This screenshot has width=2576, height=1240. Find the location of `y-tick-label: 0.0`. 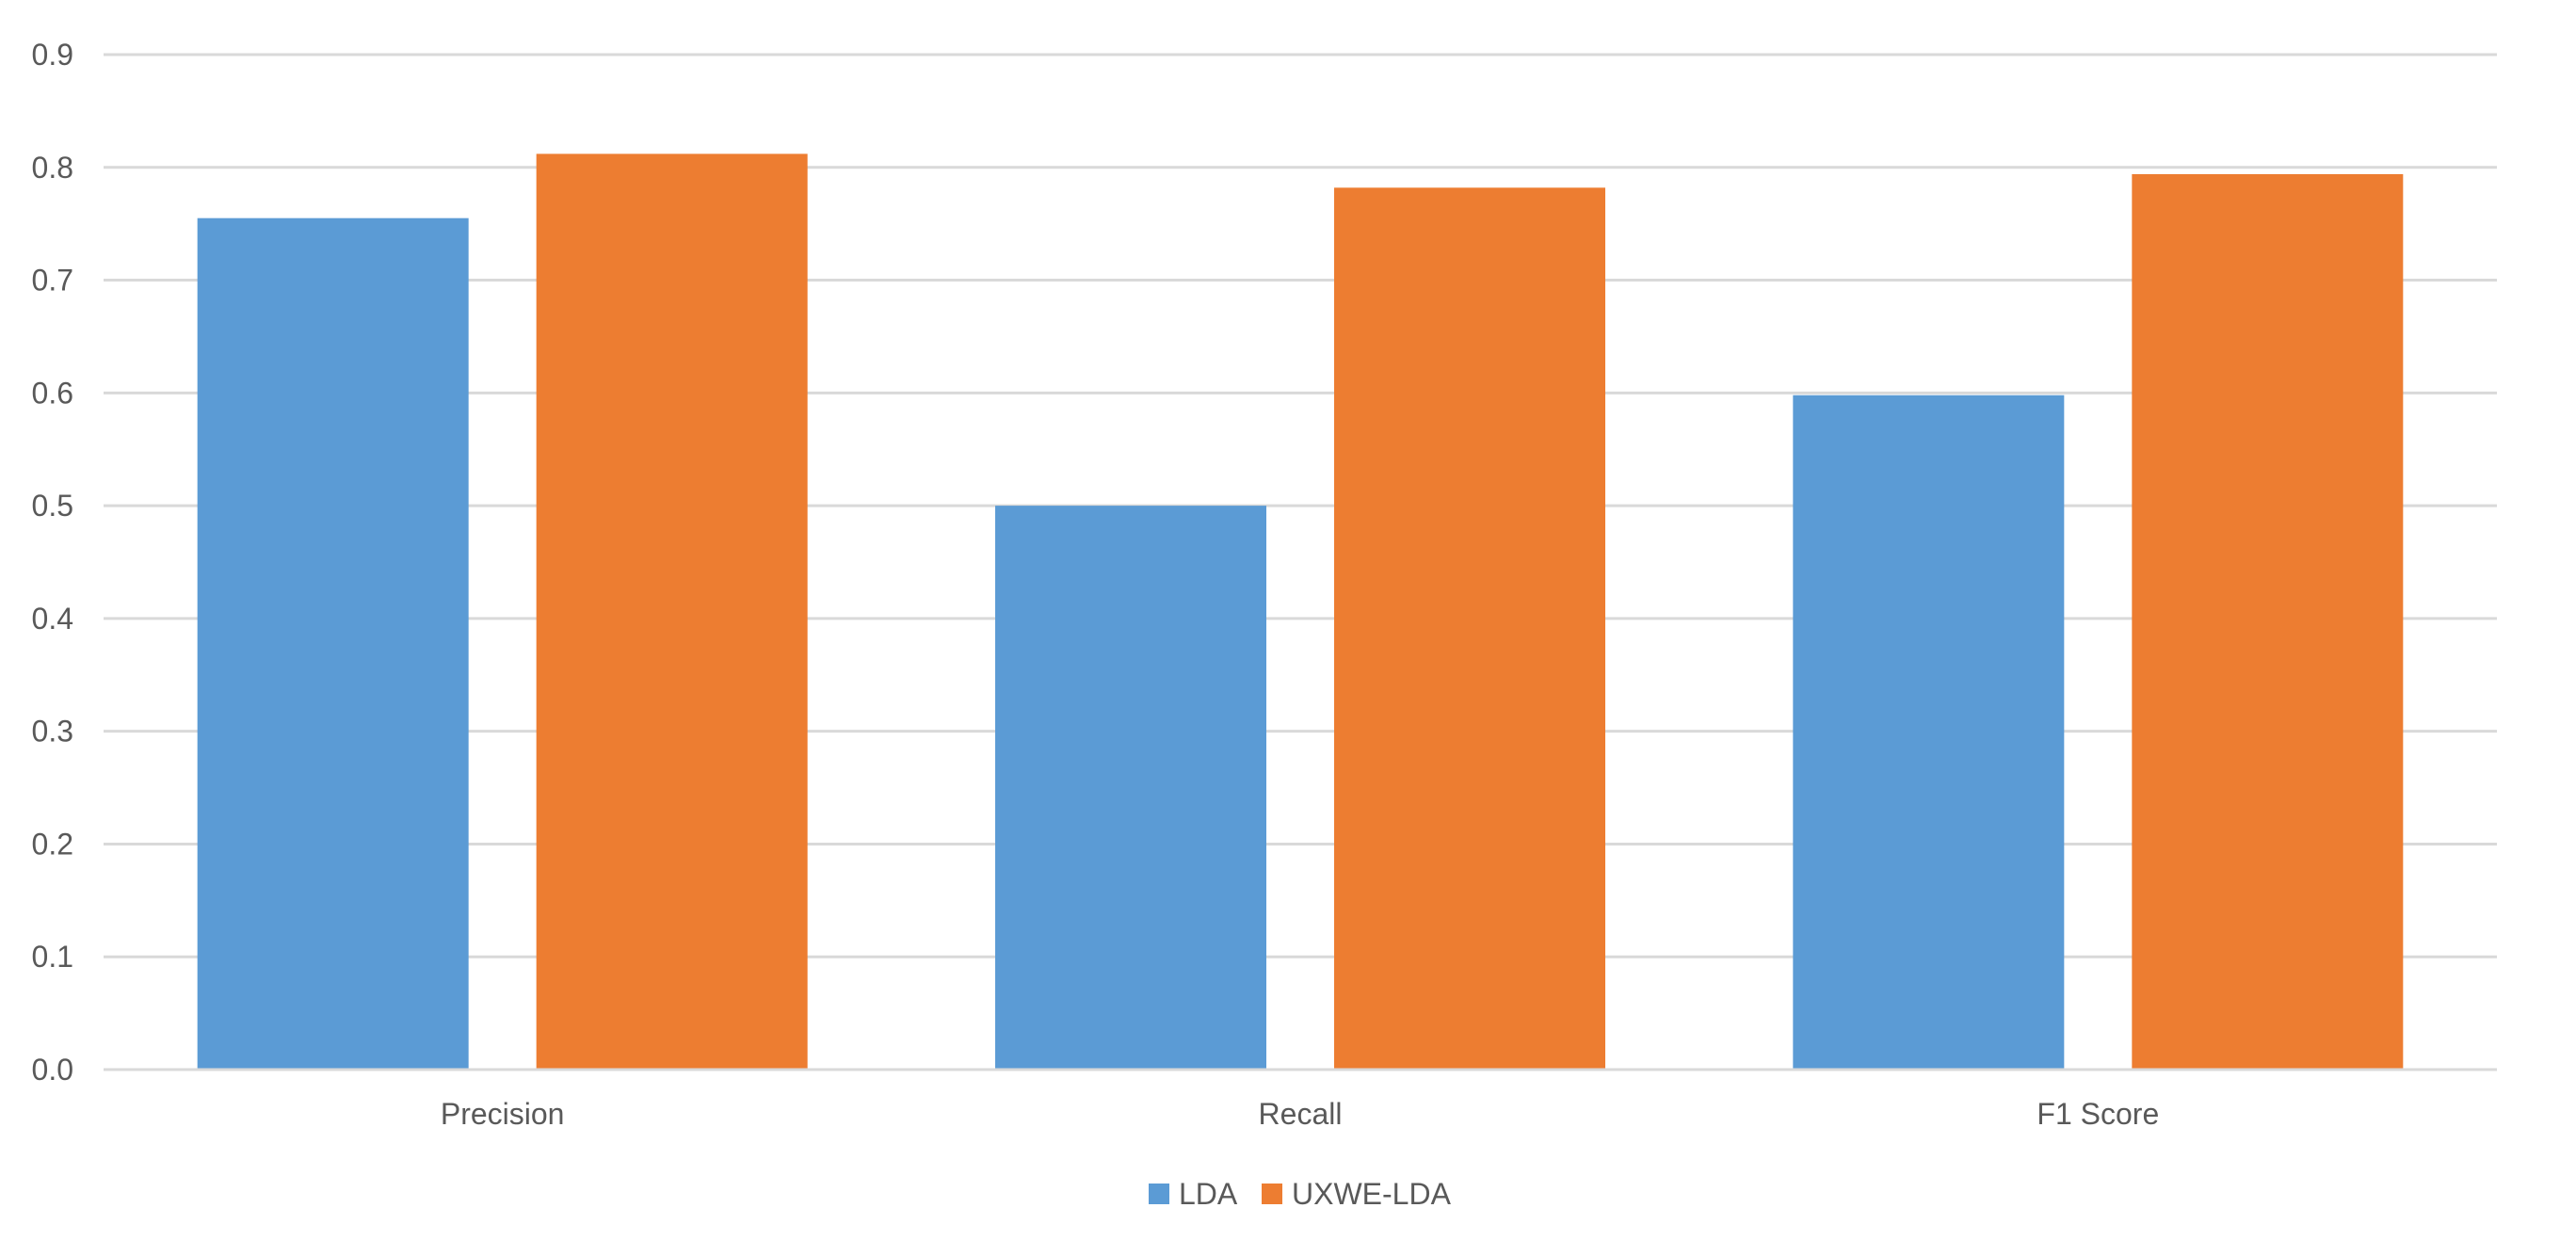

y-tick-label: 0.0 is located at coordinates (52, 1070).